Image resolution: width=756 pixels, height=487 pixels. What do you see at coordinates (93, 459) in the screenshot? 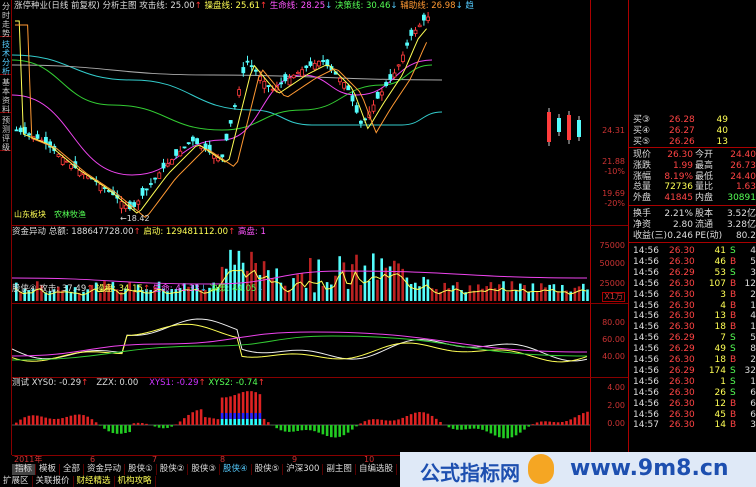
I see `axis-tick-label: 6` at bounding box center [93, 459].